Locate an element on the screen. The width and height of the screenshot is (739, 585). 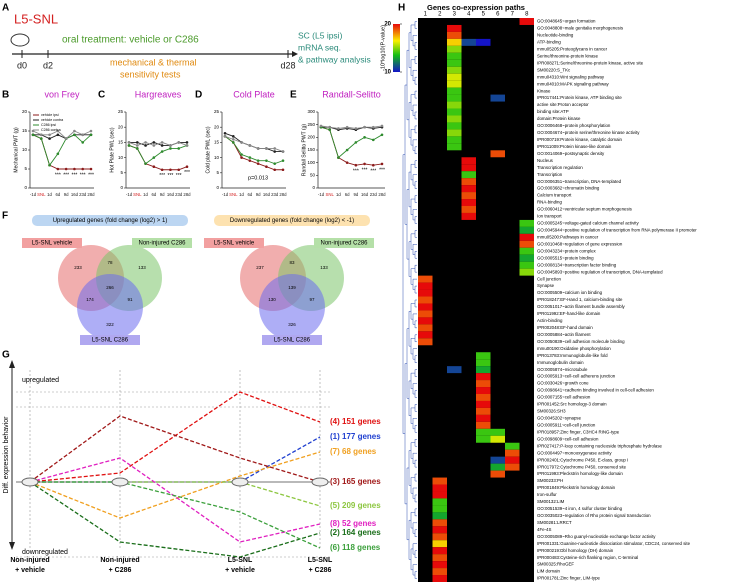
row-label: GO:0005884~actin filament is located at coordinates (564, 334).